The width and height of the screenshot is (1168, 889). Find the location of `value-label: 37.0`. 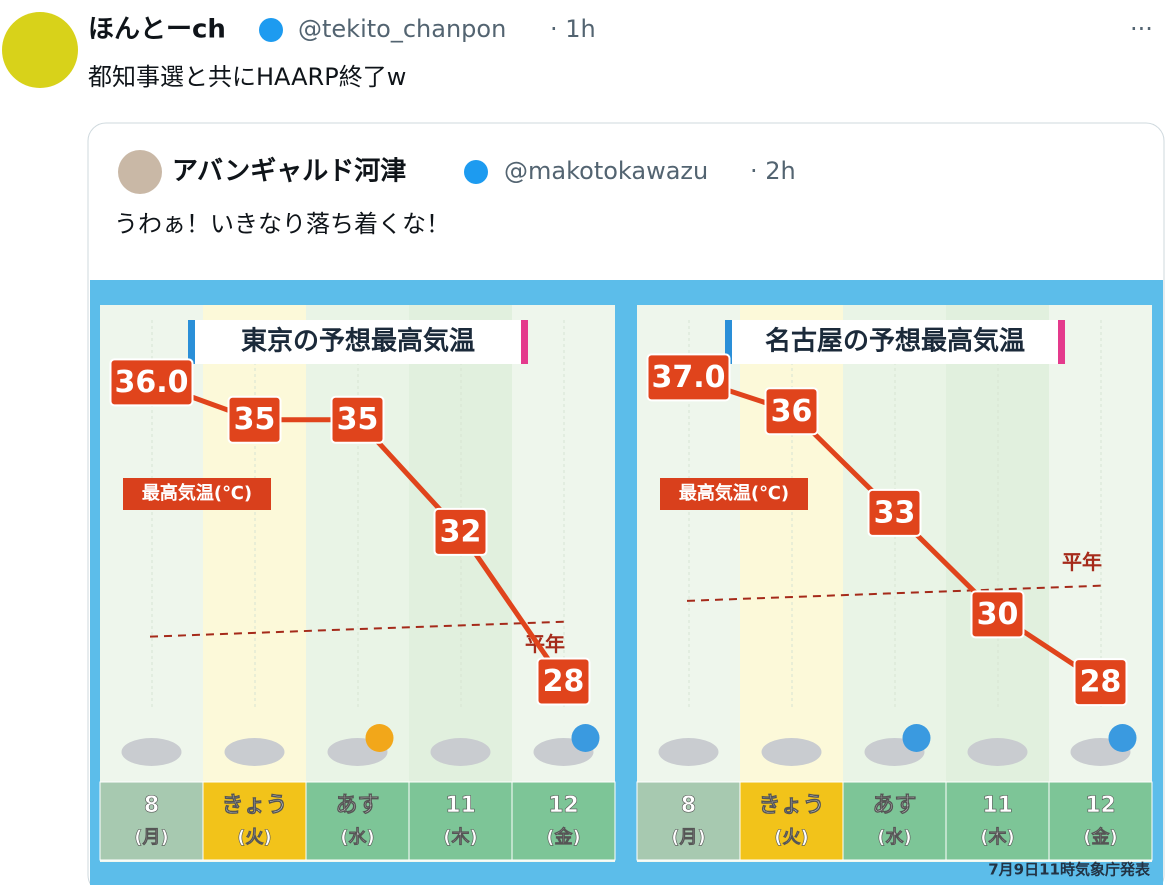

value-label: 37.0 is located at coordinates (688, 377).